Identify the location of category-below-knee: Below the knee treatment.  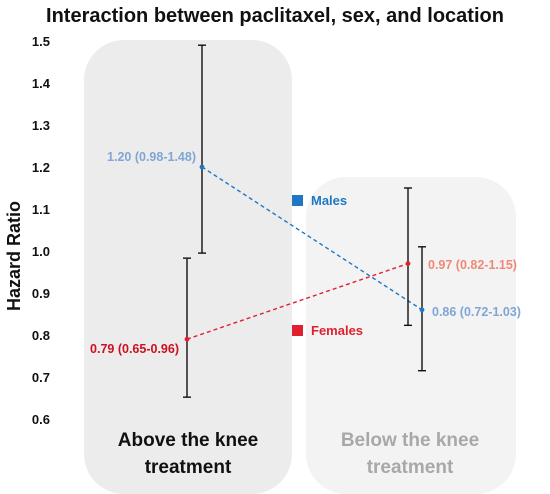
(410, 454).